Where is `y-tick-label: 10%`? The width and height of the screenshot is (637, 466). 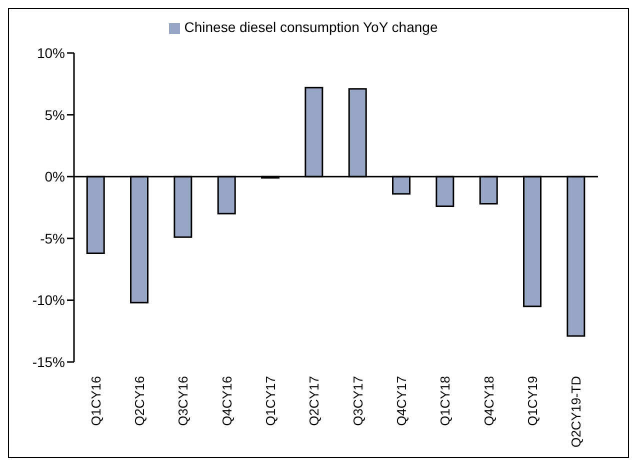
y-tick-label: 10% is located at coordinates (50, 52).